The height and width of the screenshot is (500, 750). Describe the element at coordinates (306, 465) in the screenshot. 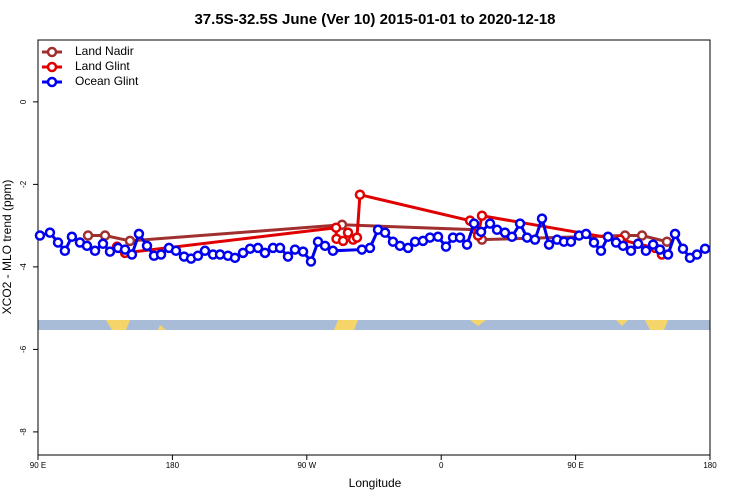

I see `x-tick-label: 90 W` at that location.